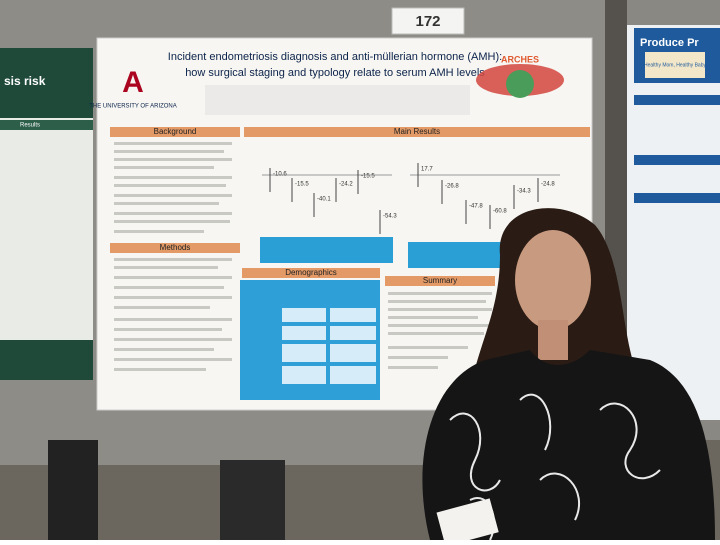  I want to click on table-cells, so click(329, 346).